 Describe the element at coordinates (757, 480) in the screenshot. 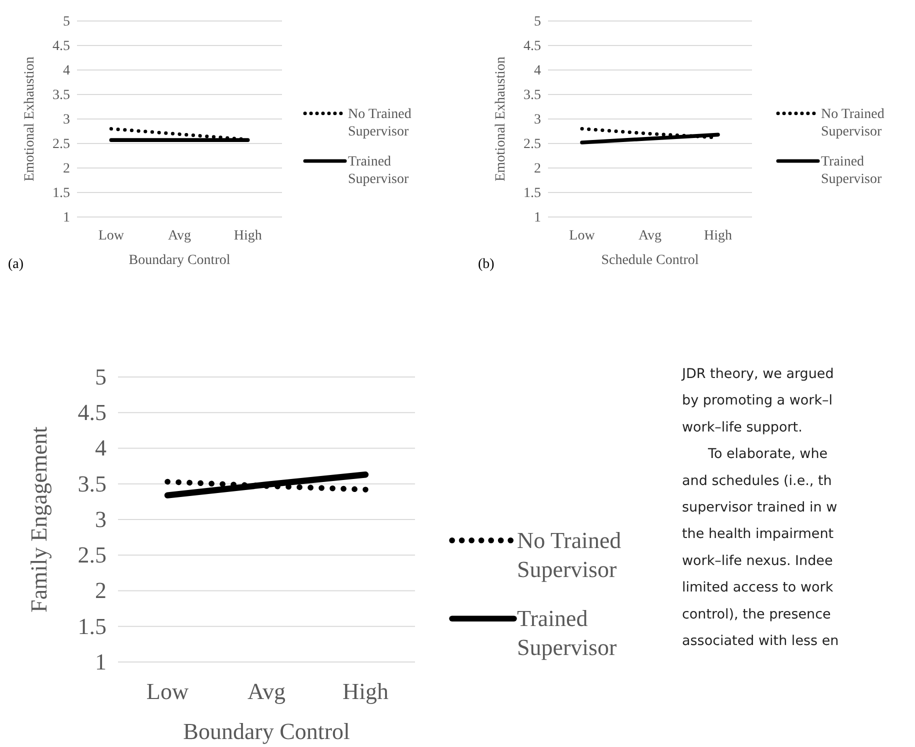

I see `text: and schedules (i.e., th` at that location.